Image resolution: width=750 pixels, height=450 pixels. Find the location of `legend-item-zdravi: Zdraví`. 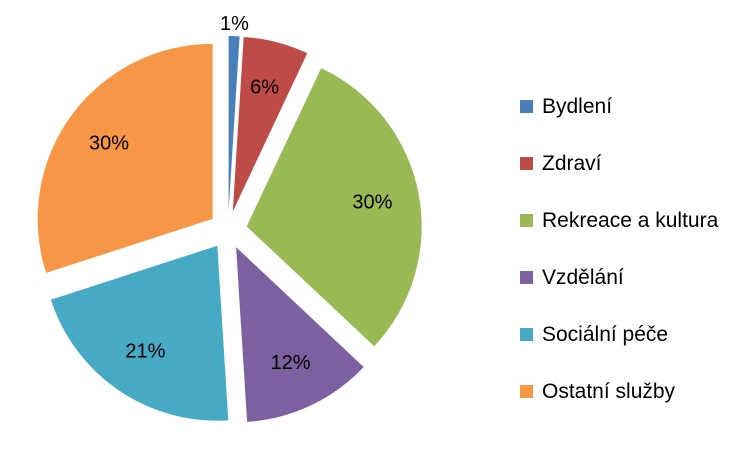

legend-item-zdravi: Zdraví is located at coordinates (619, 163).